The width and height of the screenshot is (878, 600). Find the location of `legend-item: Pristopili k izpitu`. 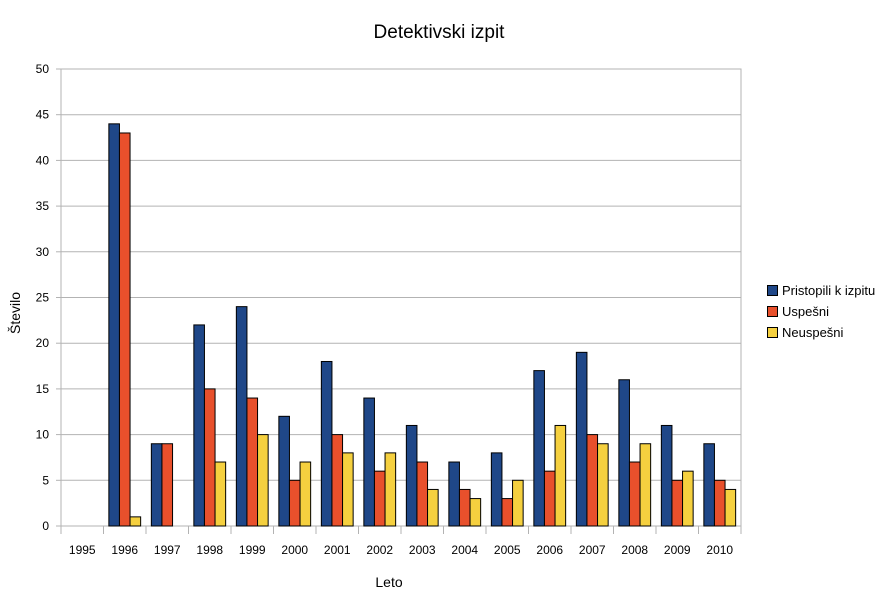

legend-item: Pristopili k izpitu is located at coordinates (821, 290).